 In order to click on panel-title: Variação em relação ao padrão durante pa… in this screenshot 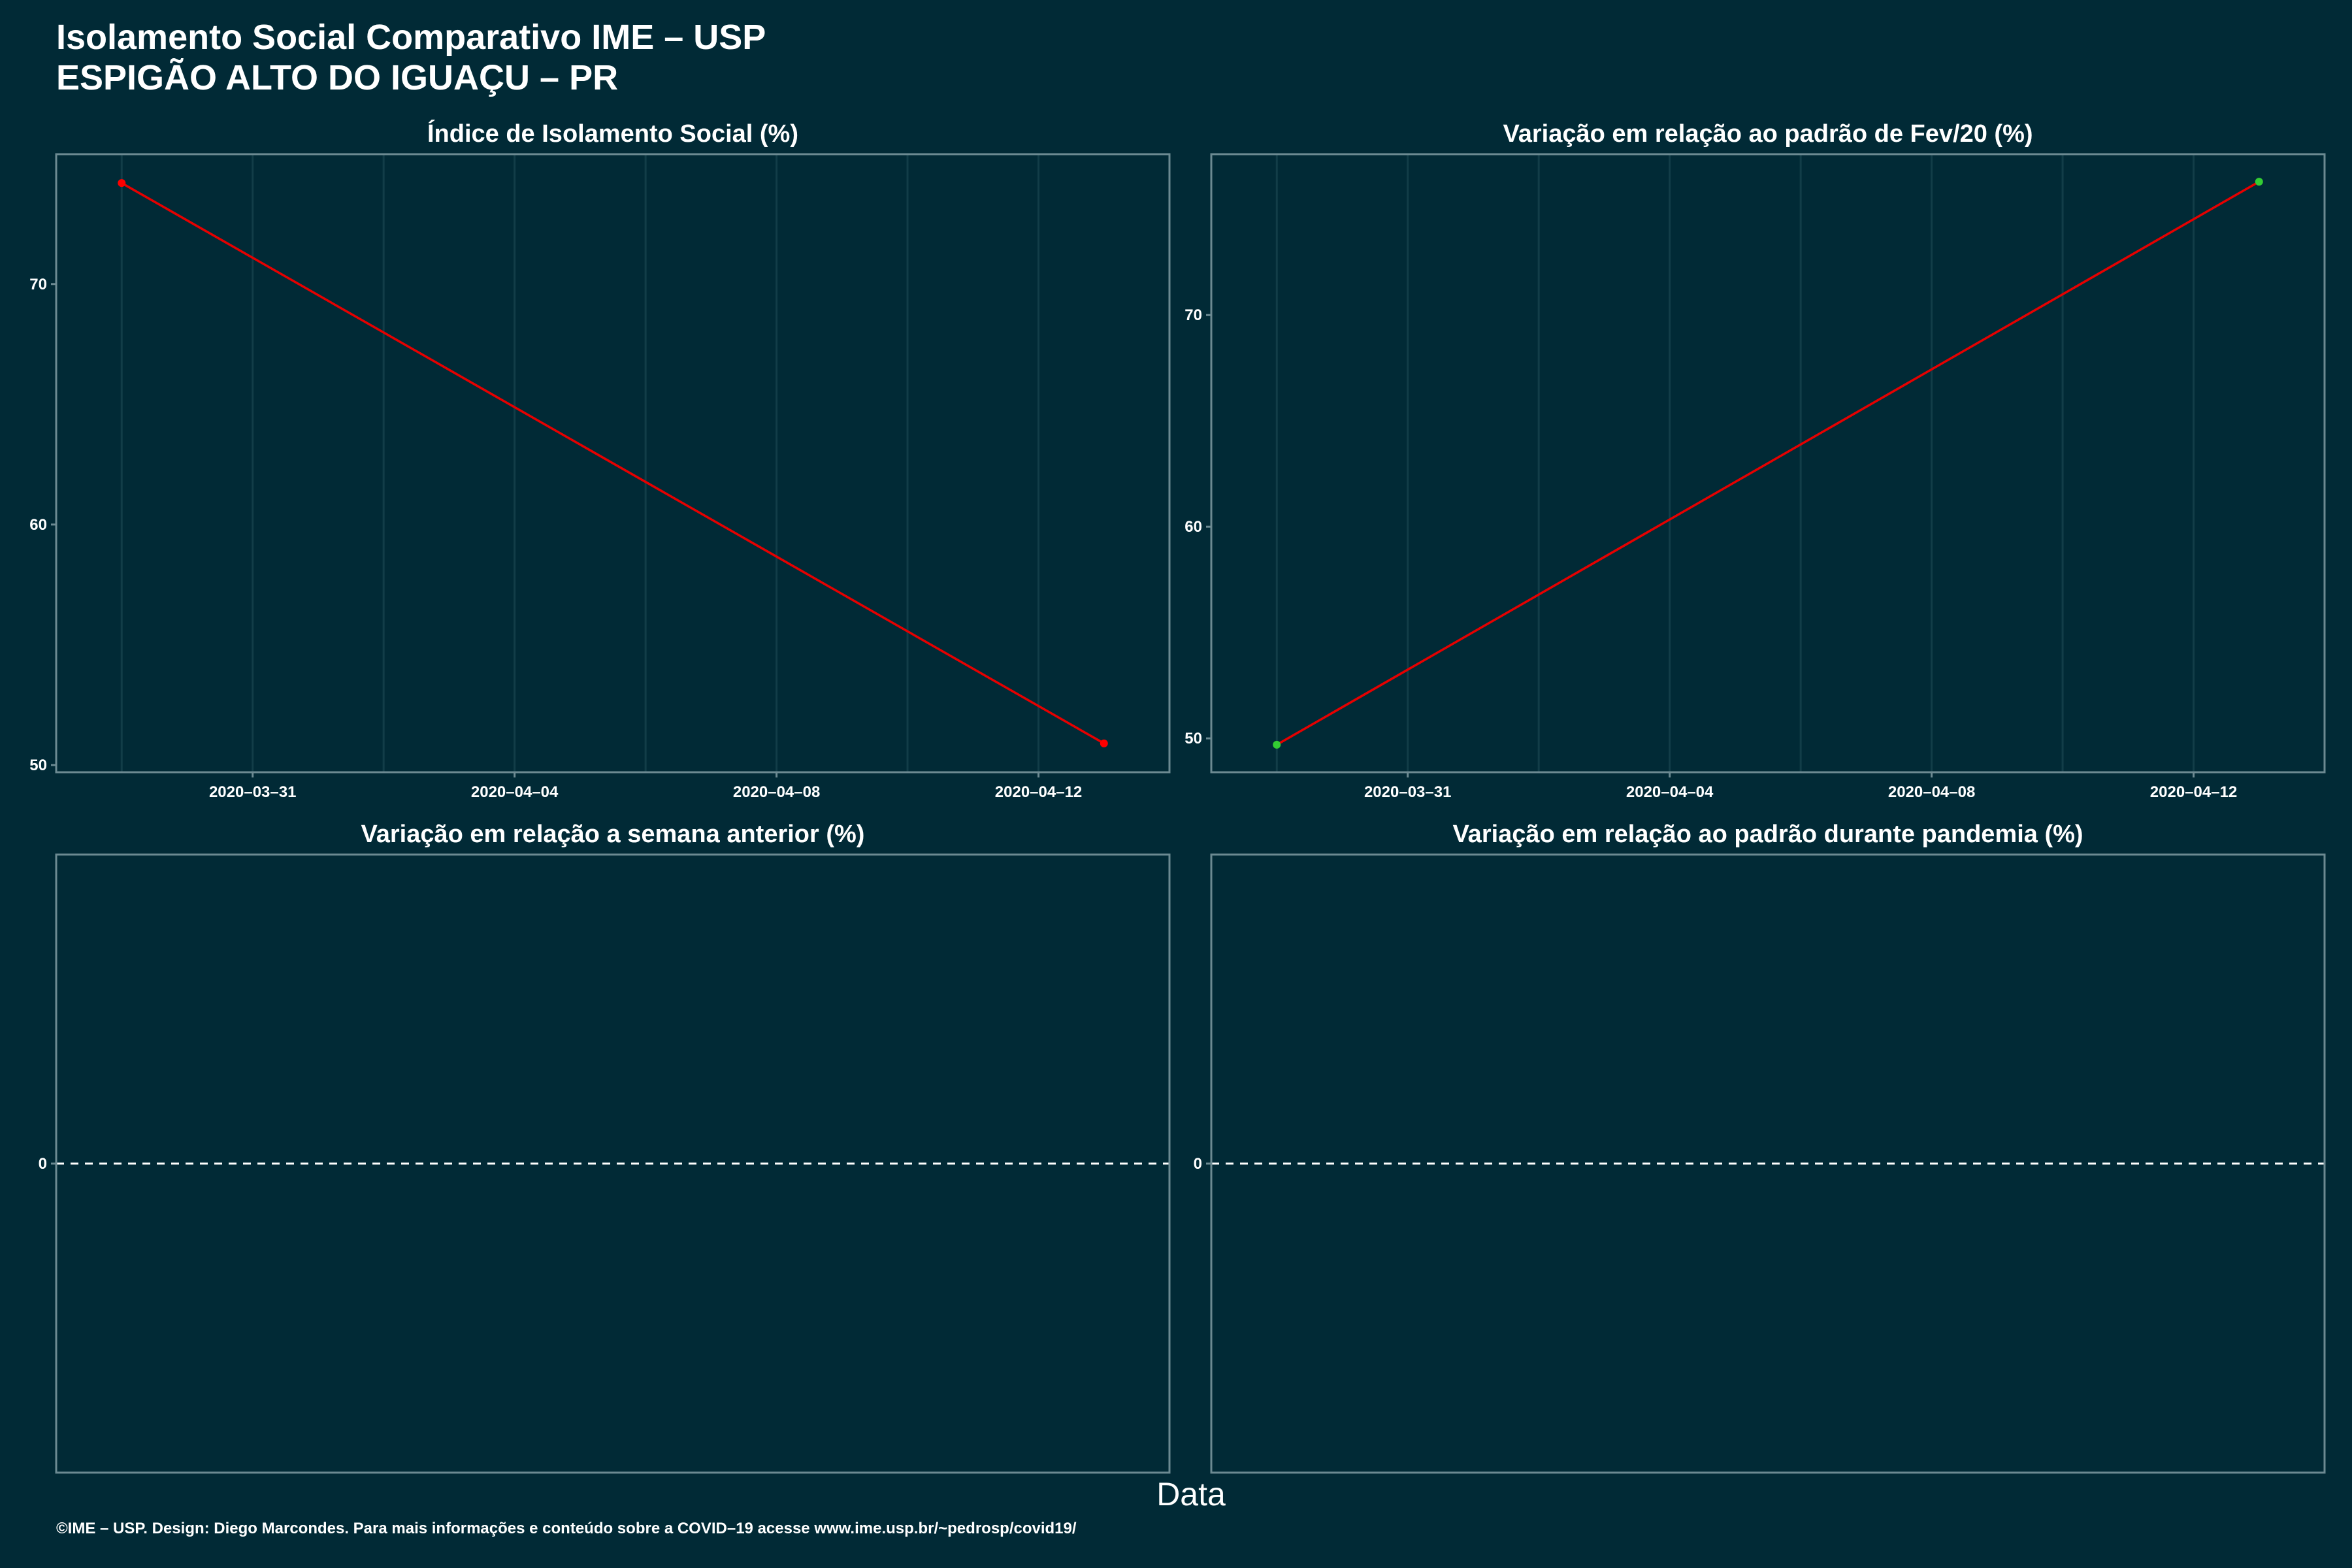, I will do `click(1767, 834)`.